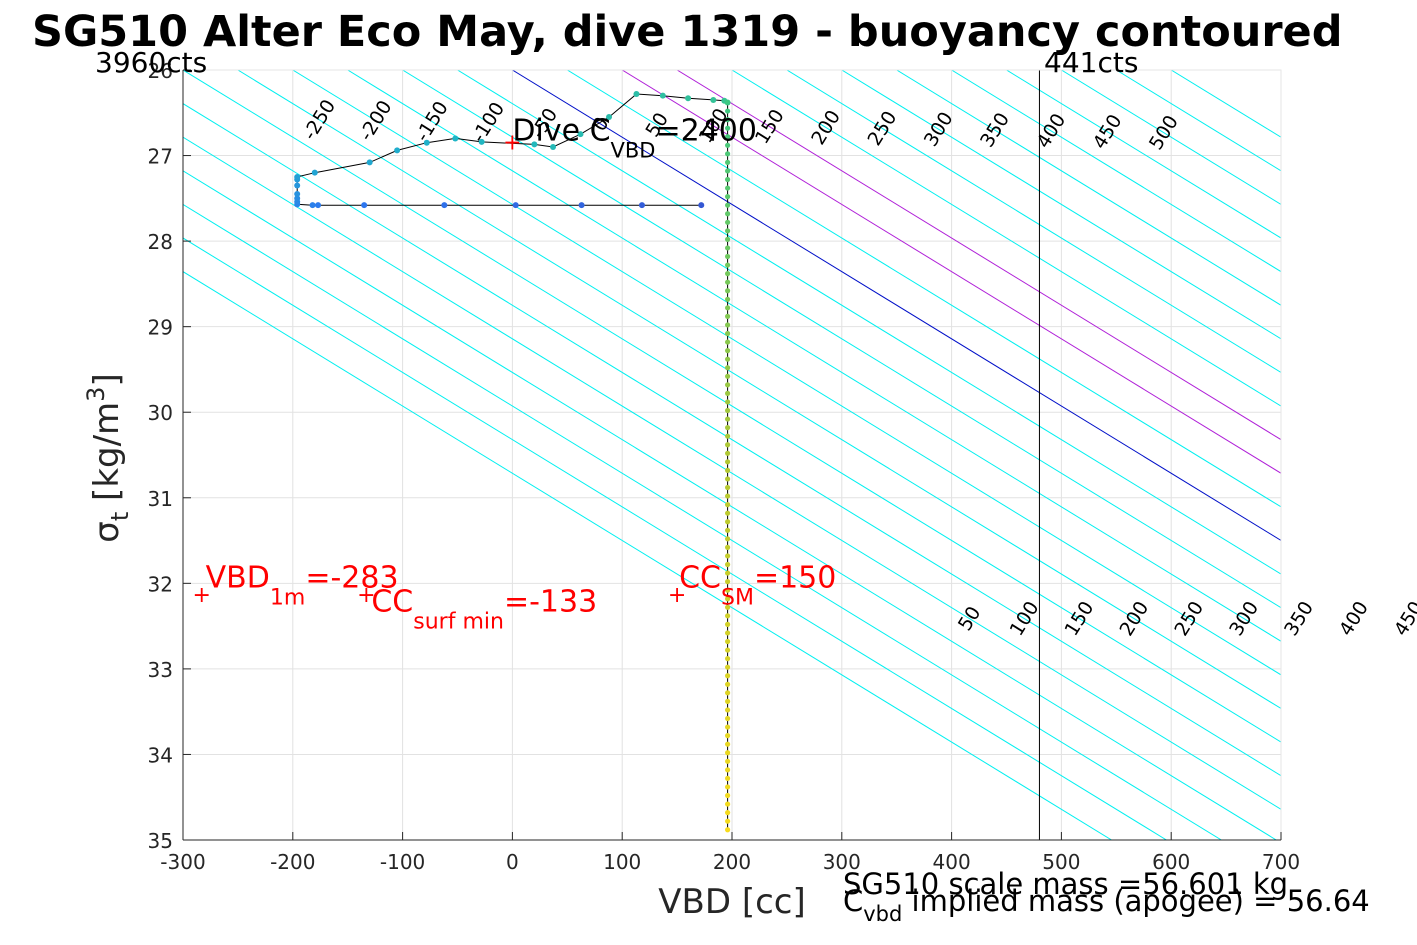  What do you see at coordinates (160, 841) in the screenshot?
I see `y-tick-label: 35` at bounding box center [160, 841].